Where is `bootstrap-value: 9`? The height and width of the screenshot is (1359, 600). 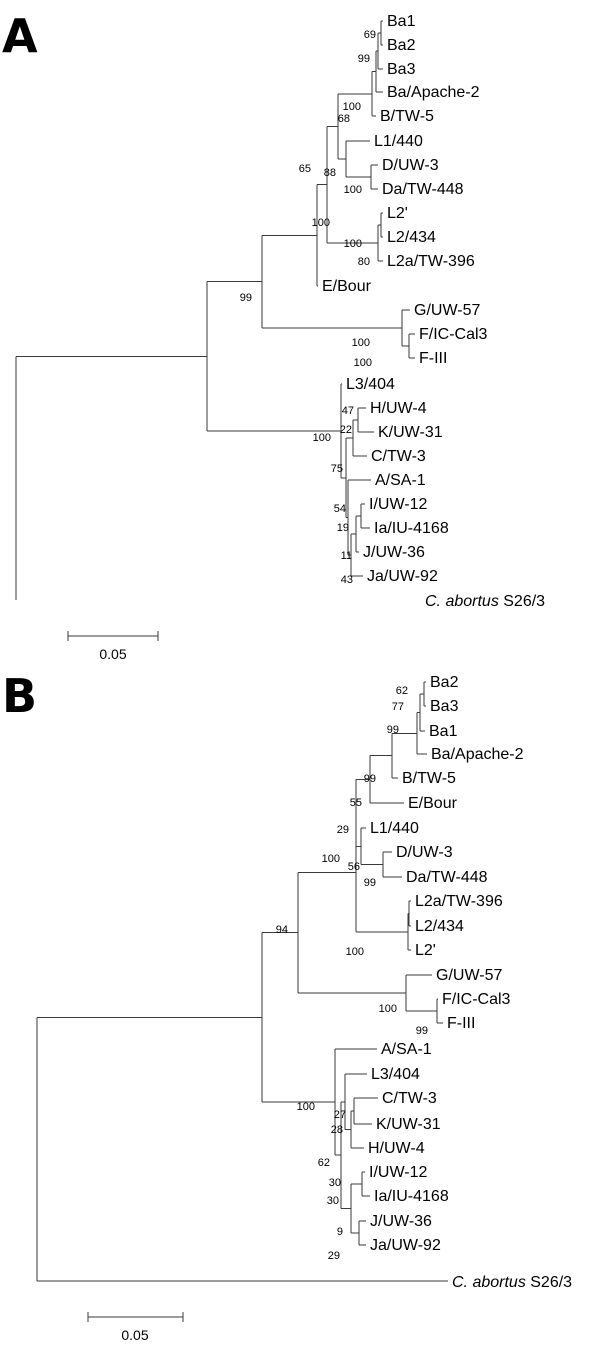 bootstrap-value: 9 is located at coordinates (340, 1232).